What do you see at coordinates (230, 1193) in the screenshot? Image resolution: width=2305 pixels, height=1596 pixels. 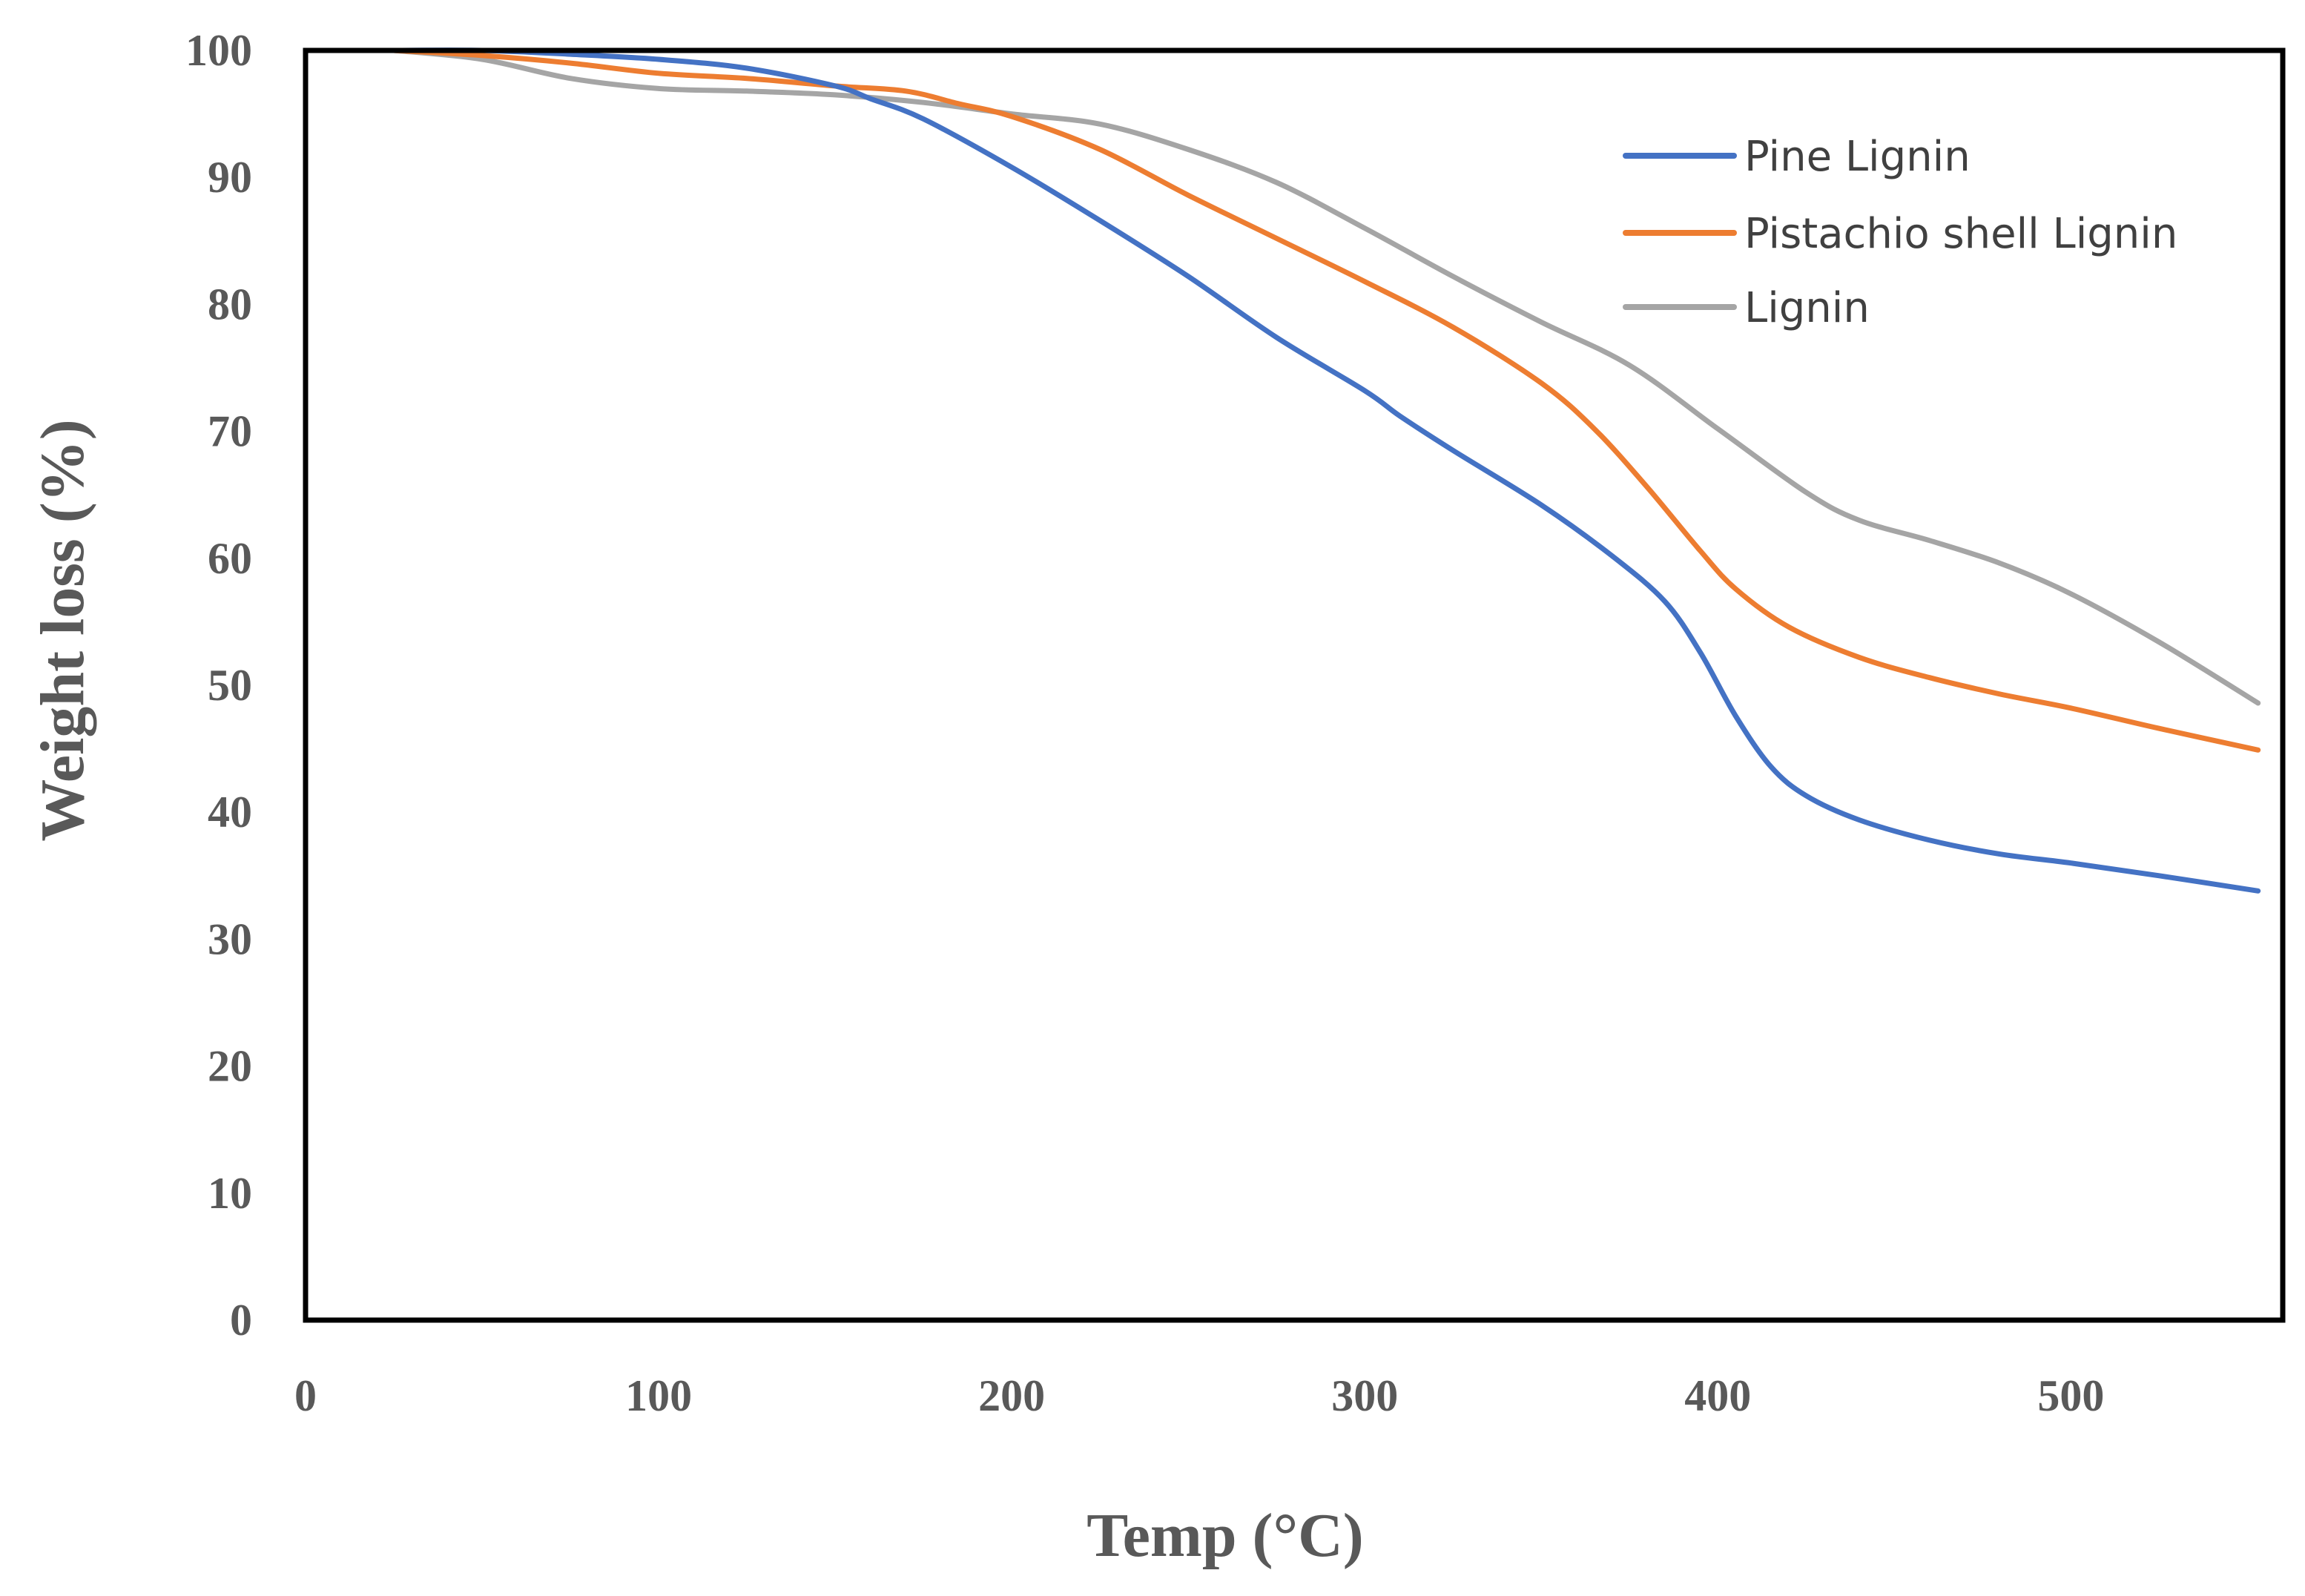 I see `y-tick-label: 10` at bounding box center [230, 1193].